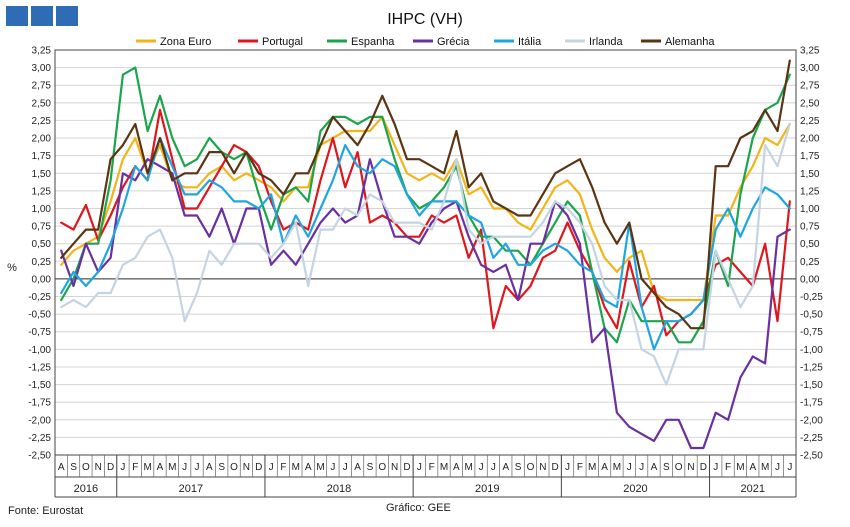 Image resolution: width=850 pixels, height=527 pixels. Describe the element at coordinates (42, 156) in the screenshot. I see `y-tick-label-left: 1,75` at that location.